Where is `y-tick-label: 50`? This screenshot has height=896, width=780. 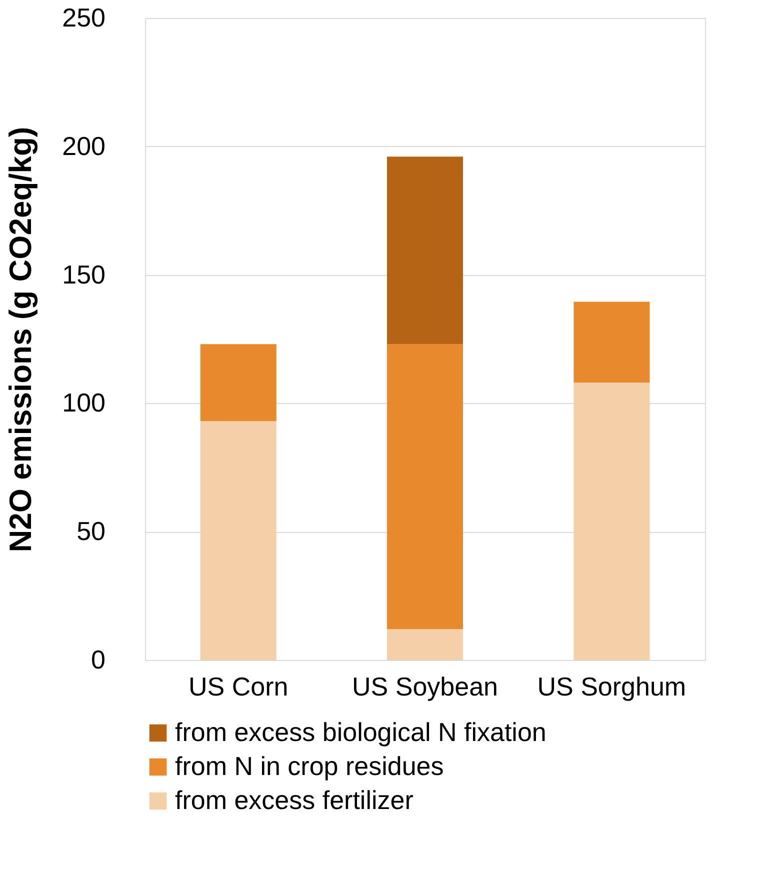 y-tick-label: 50 is located at coordinates (91, 531).